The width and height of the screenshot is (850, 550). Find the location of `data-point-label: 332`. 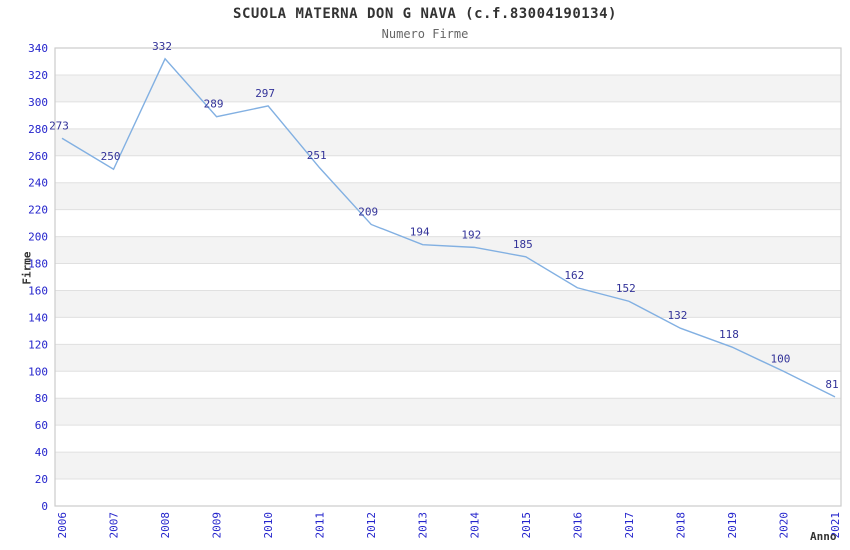

data-point-label: 332 is located at coordinates (162, 46).